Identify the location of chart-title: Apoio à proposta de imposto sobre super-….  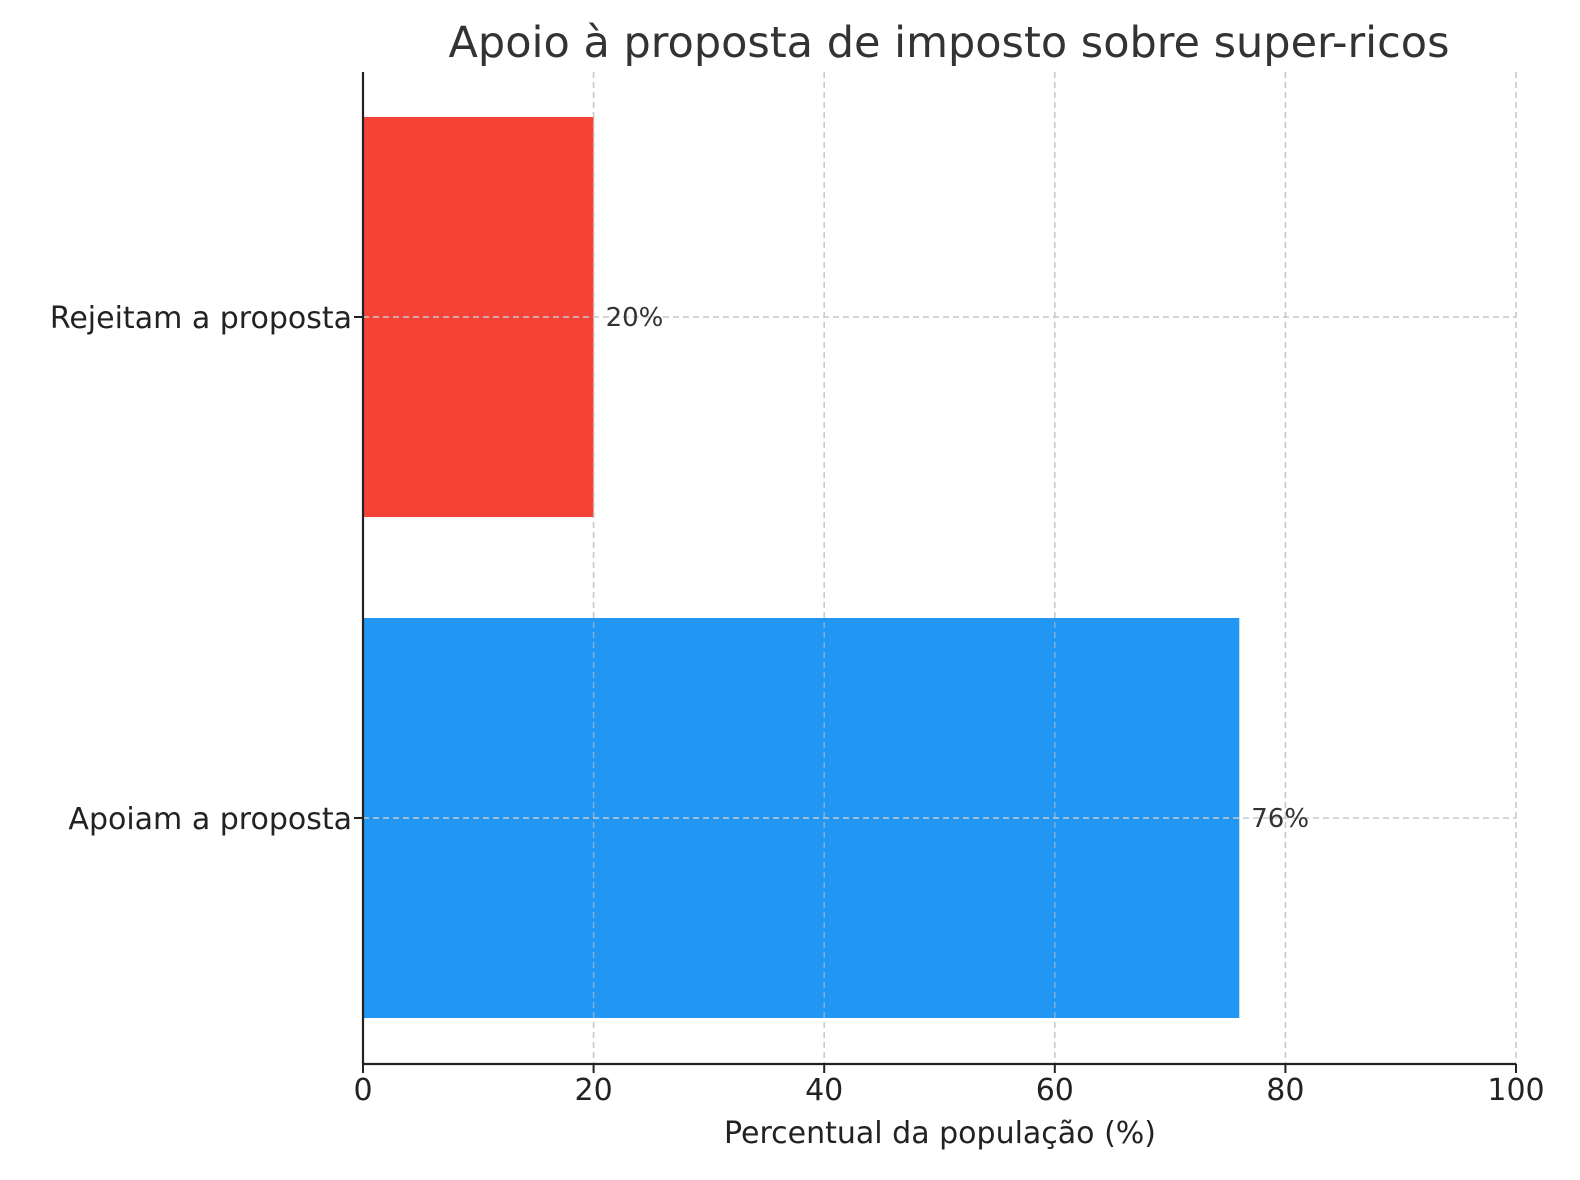
(949, 43).